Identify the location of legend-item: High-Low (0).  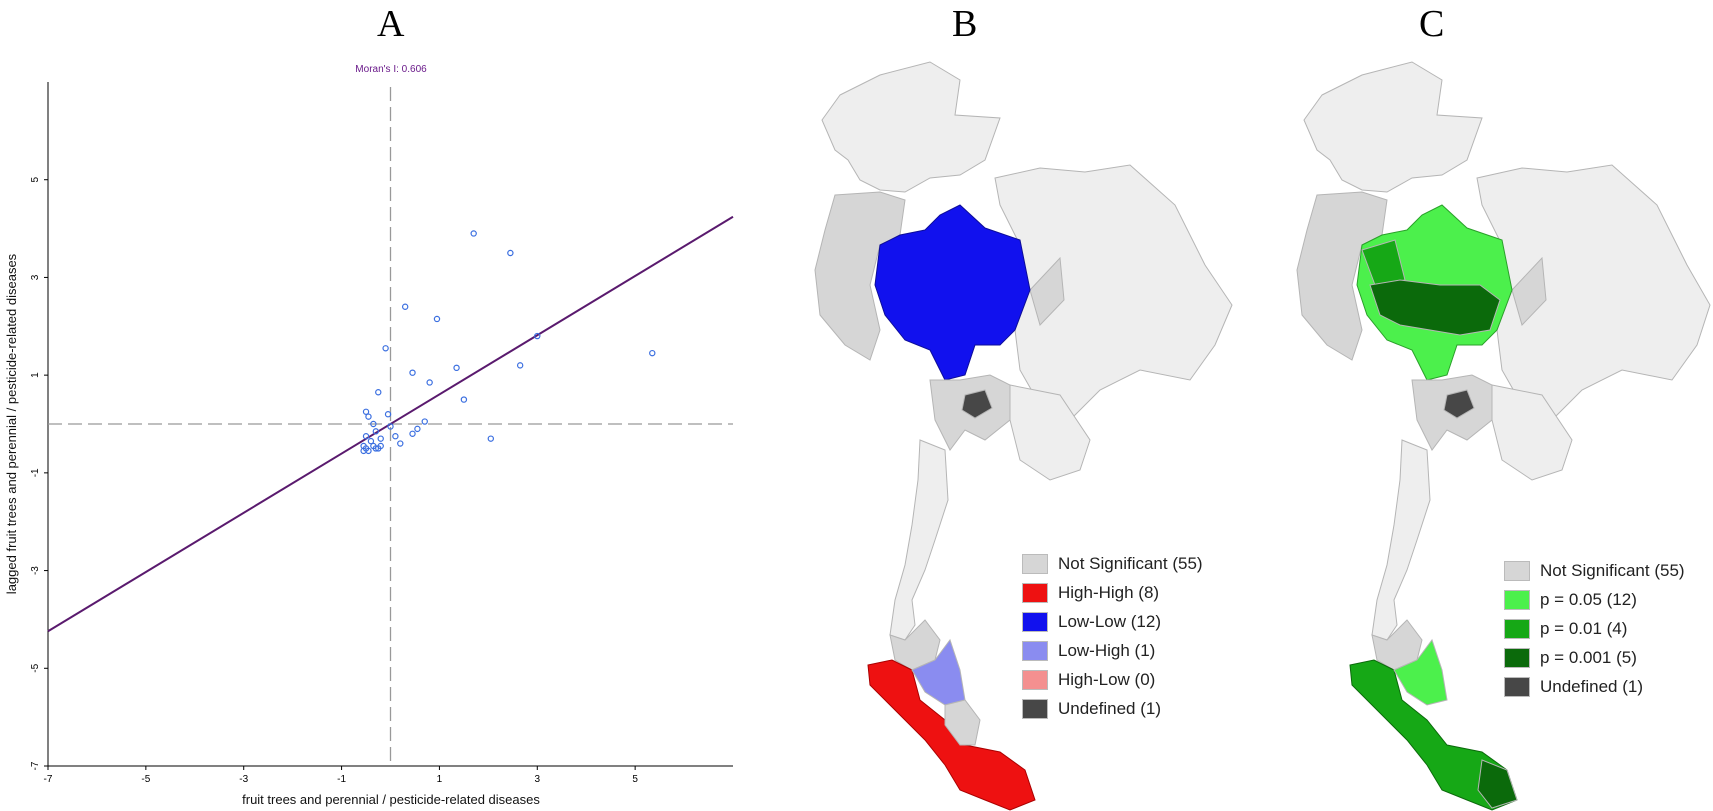
(1112, 679).